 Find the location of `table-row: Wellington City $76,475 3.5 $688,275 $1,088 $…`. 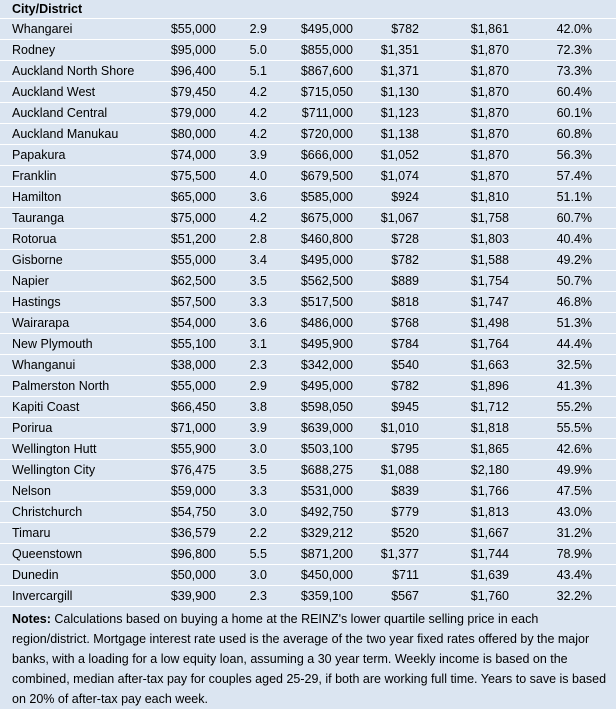

table-row: Wellington City $76,475 3.5 $688,275 $1,088 $… is located at coordinates (308, 470).